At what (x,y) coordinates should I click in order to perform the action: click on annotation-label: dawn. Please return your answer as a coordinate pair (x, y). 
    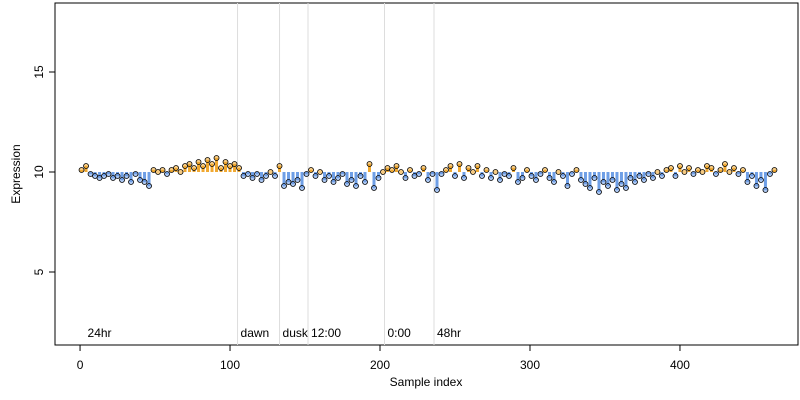
    Looking at the image, I should click on (255, 333).